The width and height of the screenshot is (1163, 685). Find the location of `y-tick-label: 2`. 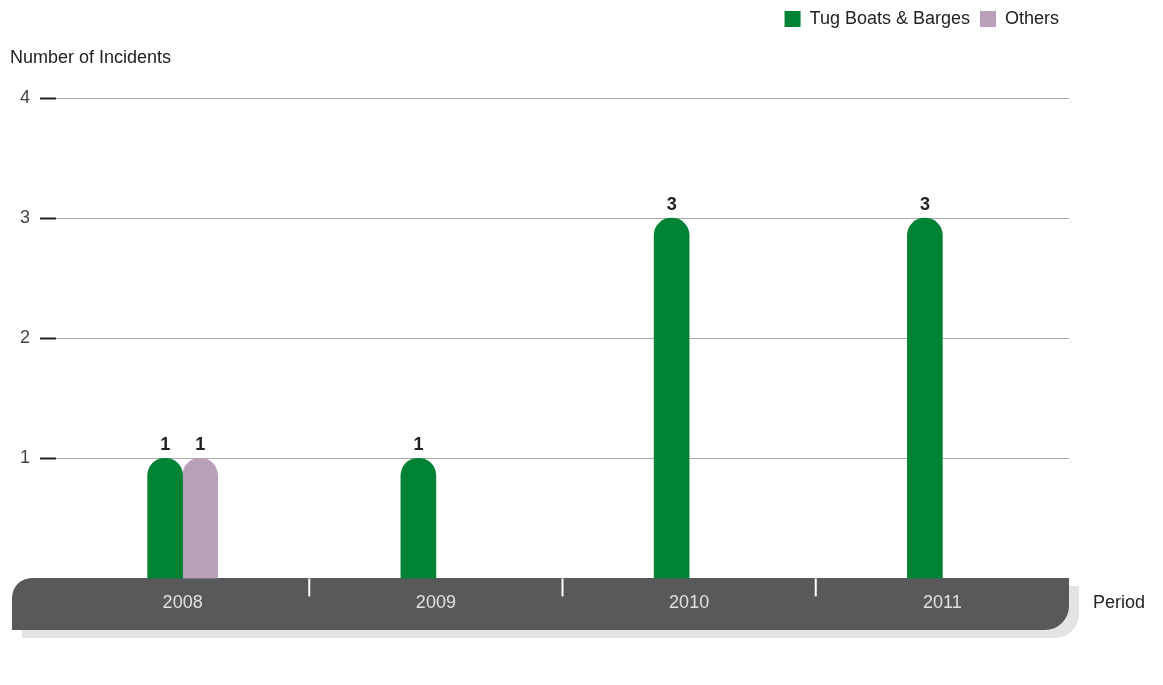

y-tick-label: 2 is located at coordinates (25, 337).